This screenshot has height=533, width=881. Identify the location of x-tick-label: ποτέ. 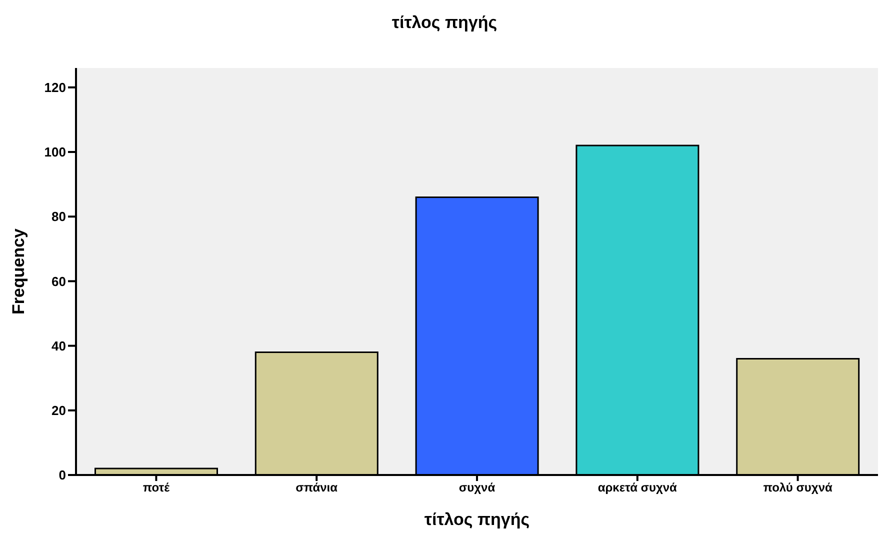
(156, 487).